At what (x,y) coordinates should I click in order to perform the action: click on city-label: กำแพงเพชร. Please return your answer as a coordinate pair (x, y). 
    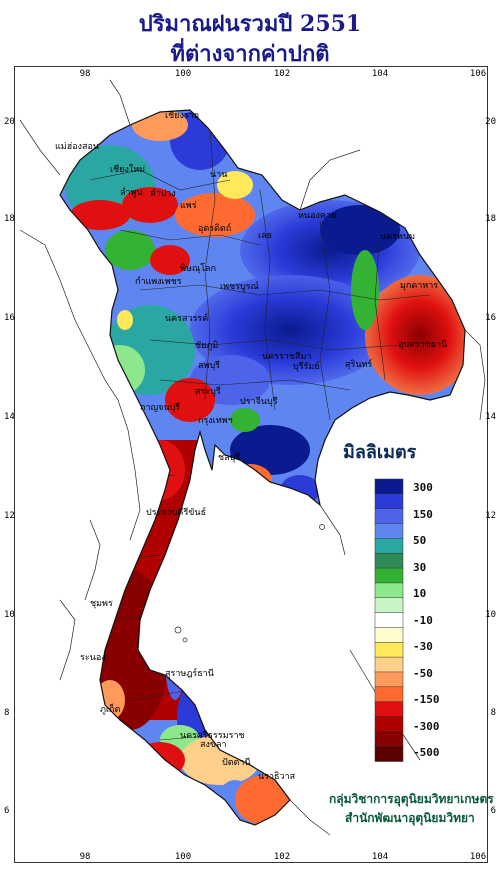
    Looking at the image, I should click on (158, 281).